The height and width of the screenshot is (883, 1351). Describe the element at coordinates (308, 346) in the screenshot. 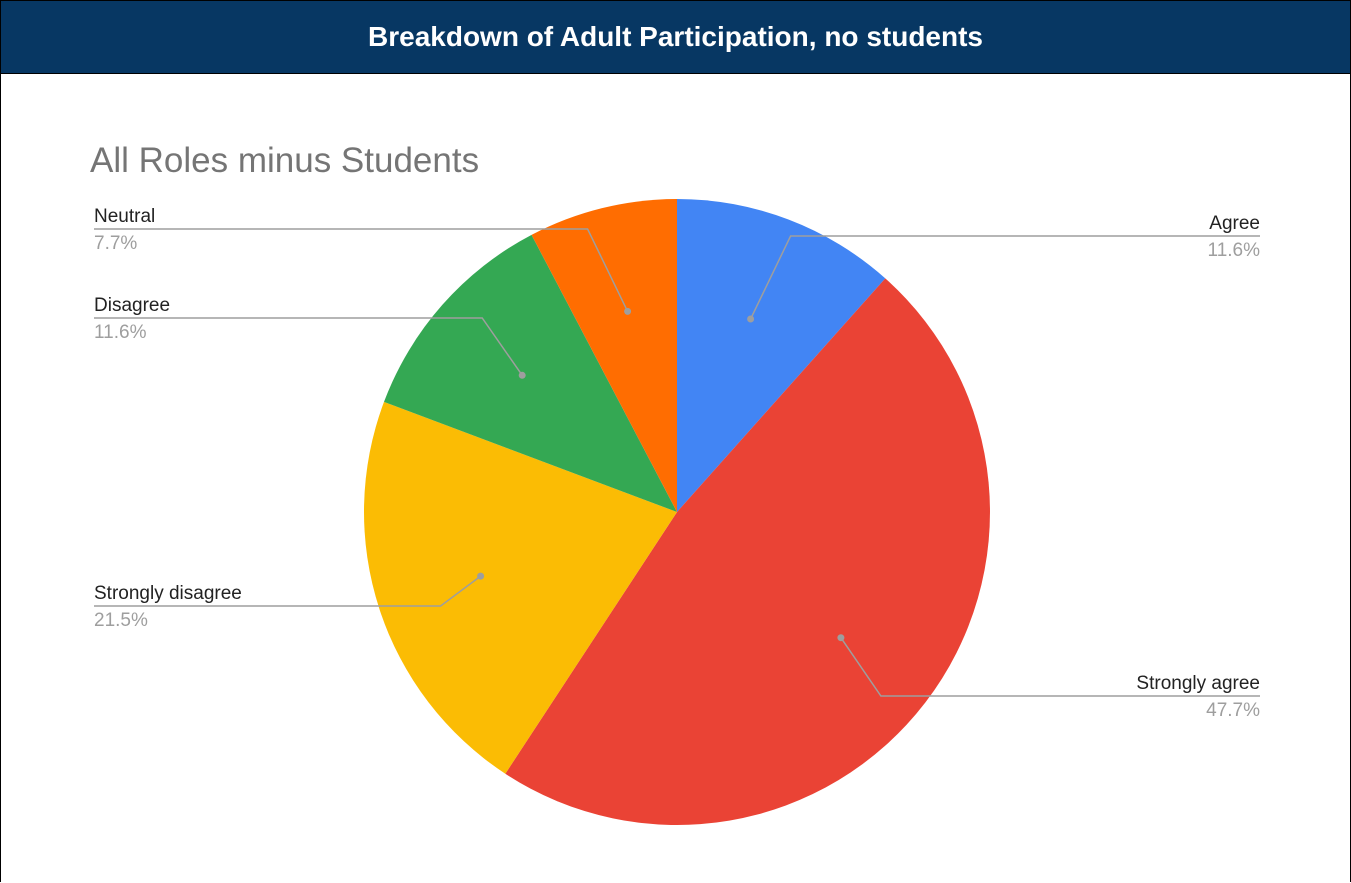

I see `leader-line-disagree` at that location.